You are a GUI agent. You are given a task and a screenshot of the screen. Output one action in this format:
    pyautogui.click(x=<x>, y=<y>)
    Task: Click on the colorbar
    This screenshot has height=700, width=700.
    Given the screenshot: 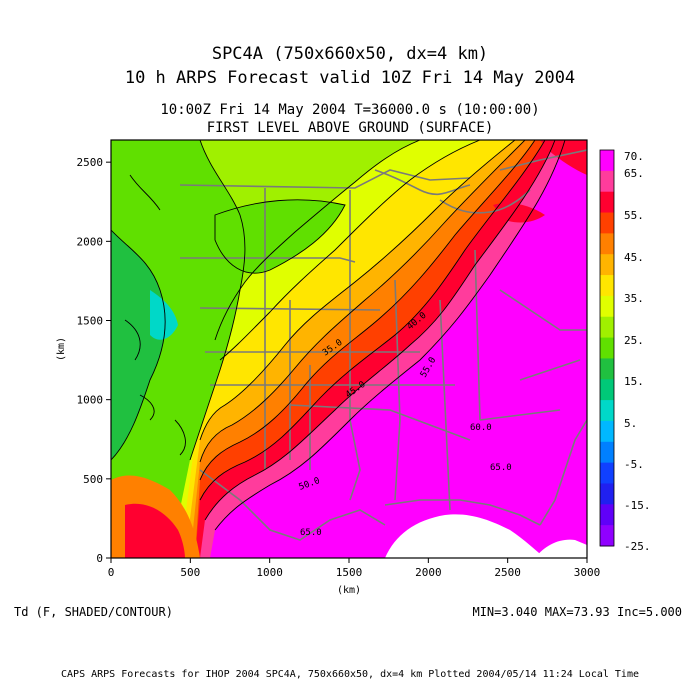 What is the action you would take?
    pyautogui.click(x=607, y=348)
    